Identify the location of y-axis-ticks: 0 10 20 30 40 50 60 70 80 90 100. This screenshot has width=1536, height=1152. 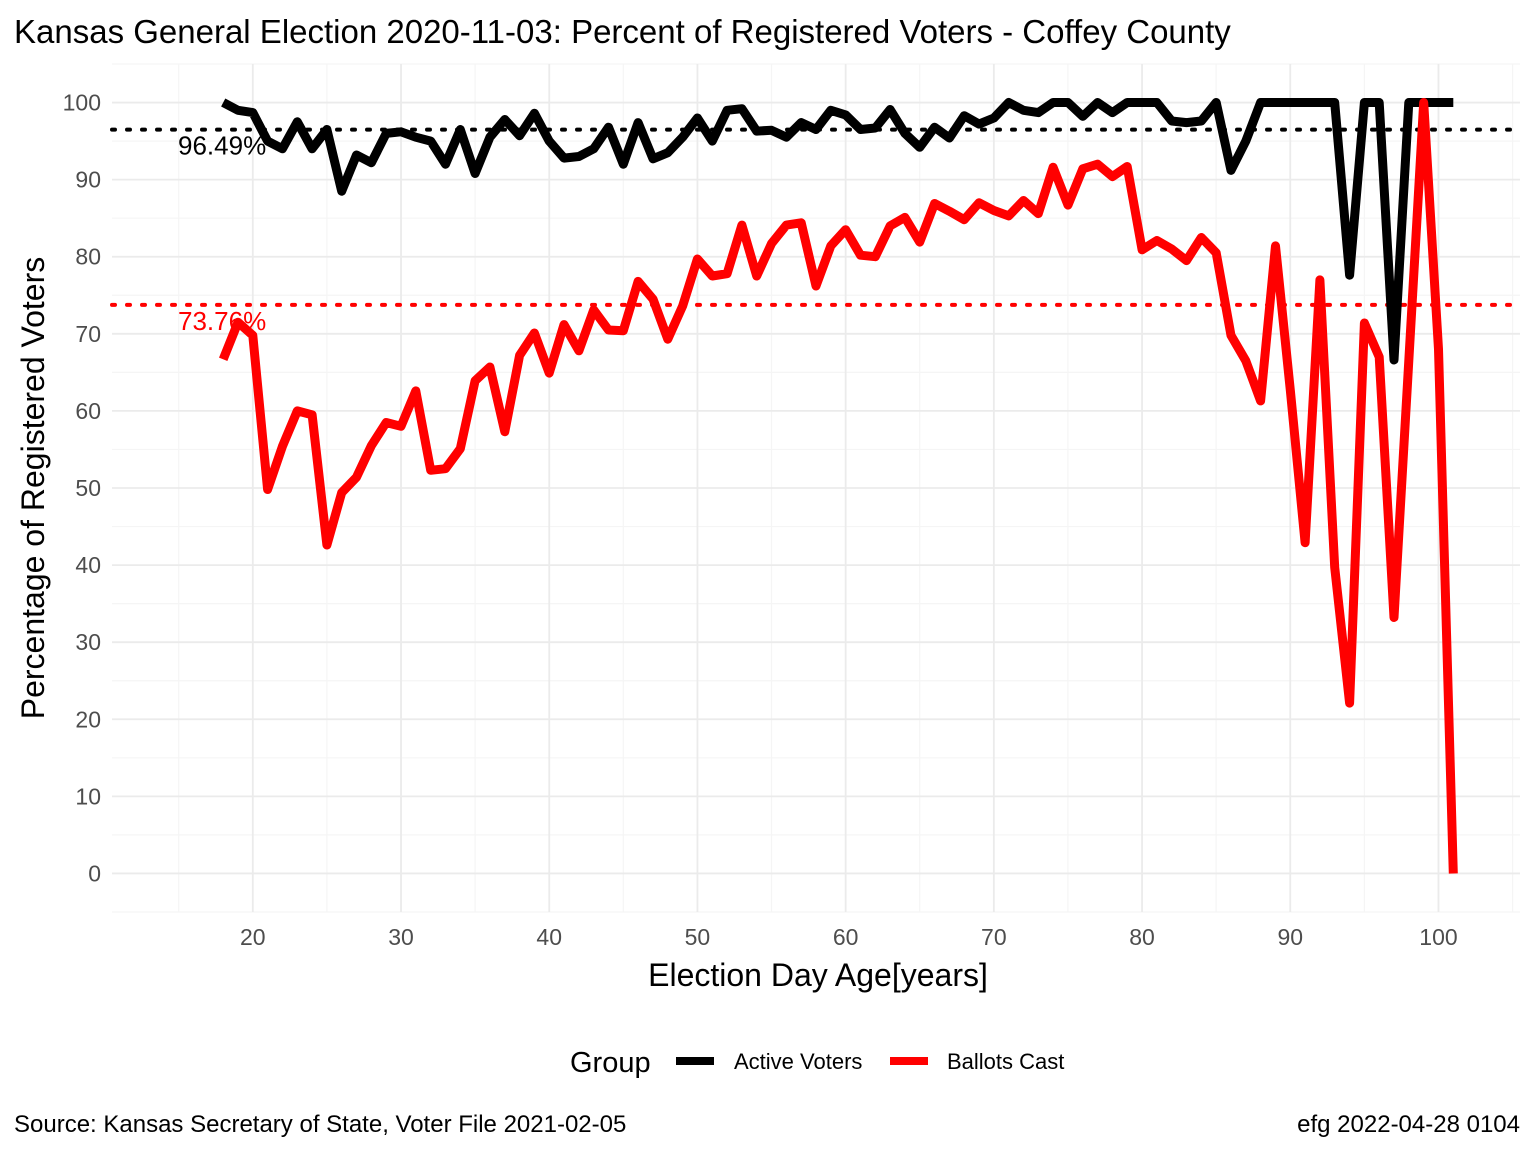
(82, 488).